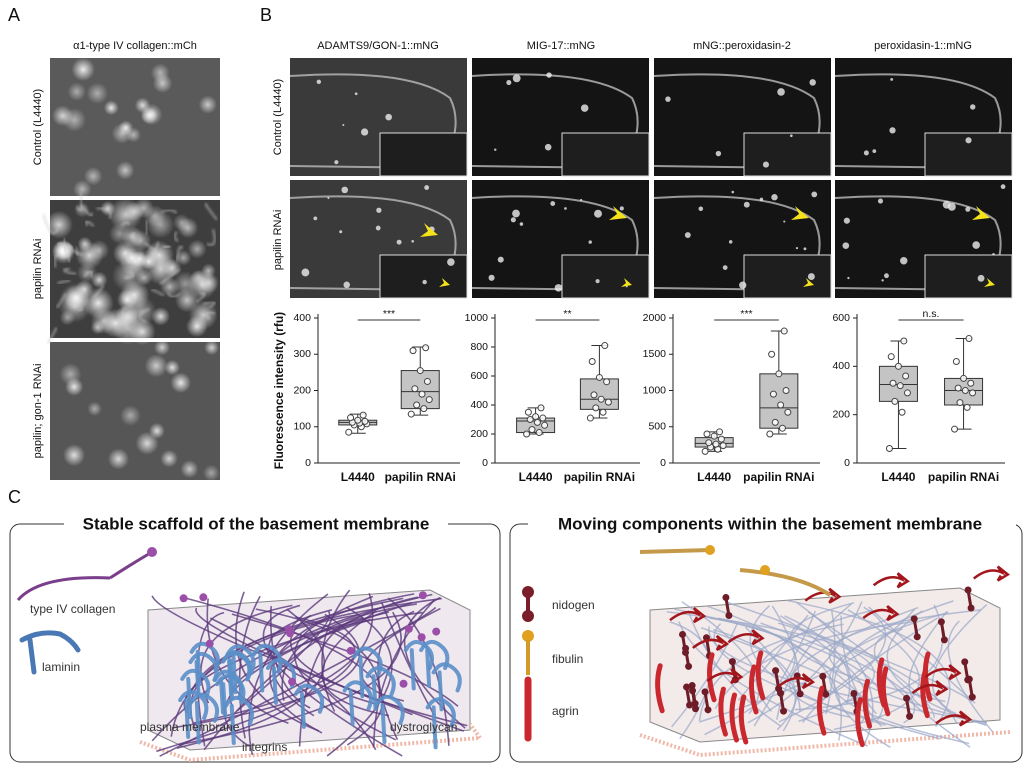 The image size is (1031, 768). Describe the element at coordinates (14, 15) in the screenshot. I see `panel-label: A` at that location.